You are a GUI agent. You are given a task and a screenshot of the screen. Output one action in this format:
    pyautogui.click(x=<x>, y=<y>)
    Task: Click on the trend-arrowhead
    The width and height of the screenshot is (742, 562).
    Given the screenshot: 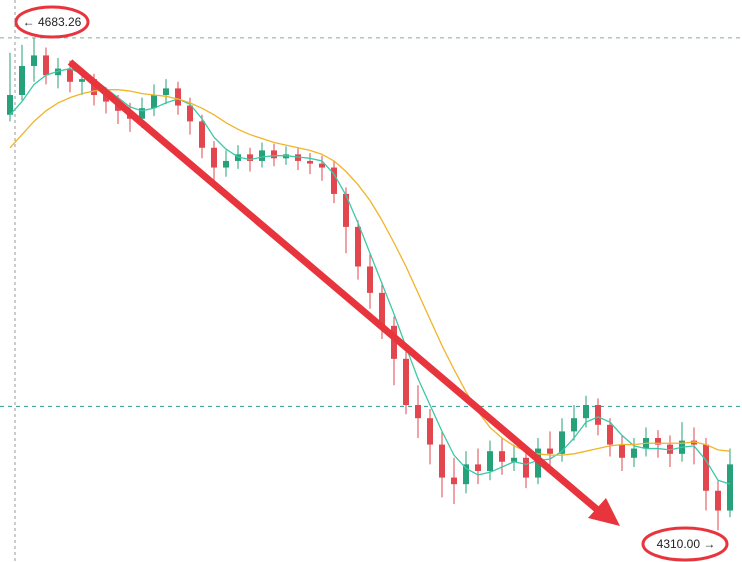 What is the action you would take?
    pyautogui.click(x=604, y=512)
    